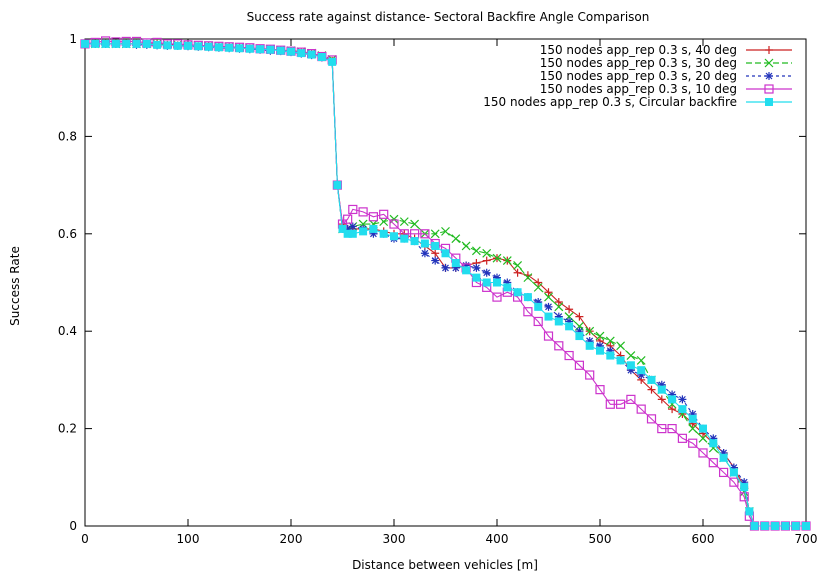 The height and width of the screenshot is (577, 826). Describe the element at coordinates (703, 539) in the screenshot. I see `x-tick-label: 600` at that location.